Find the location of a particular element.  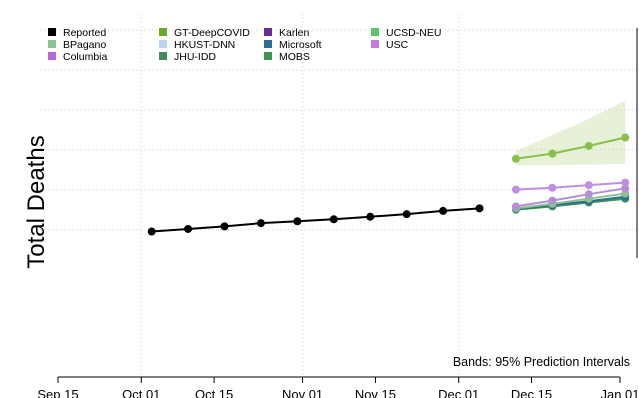

x-tick-label-2: Oct 15 is located at coordinates (214, 392).